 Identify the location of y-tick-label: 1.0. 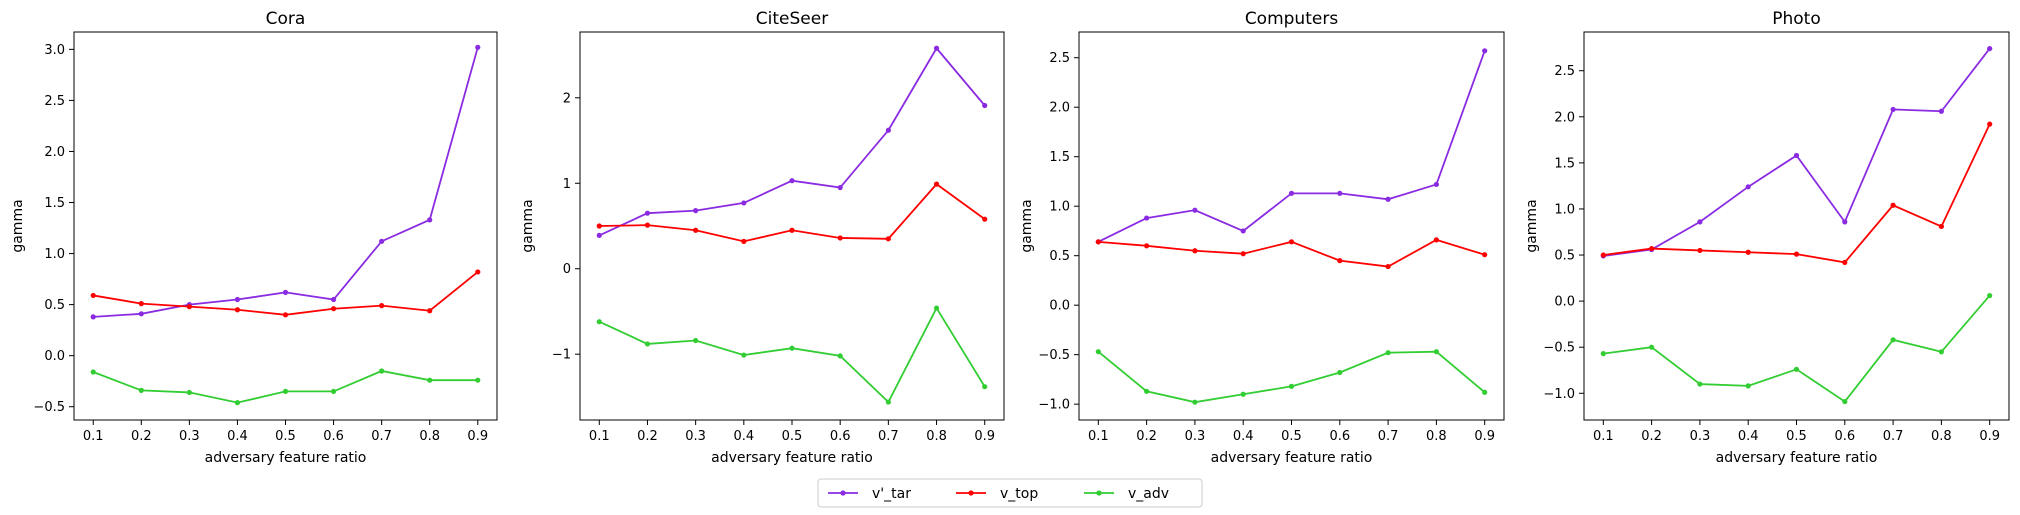
(1564, 209).